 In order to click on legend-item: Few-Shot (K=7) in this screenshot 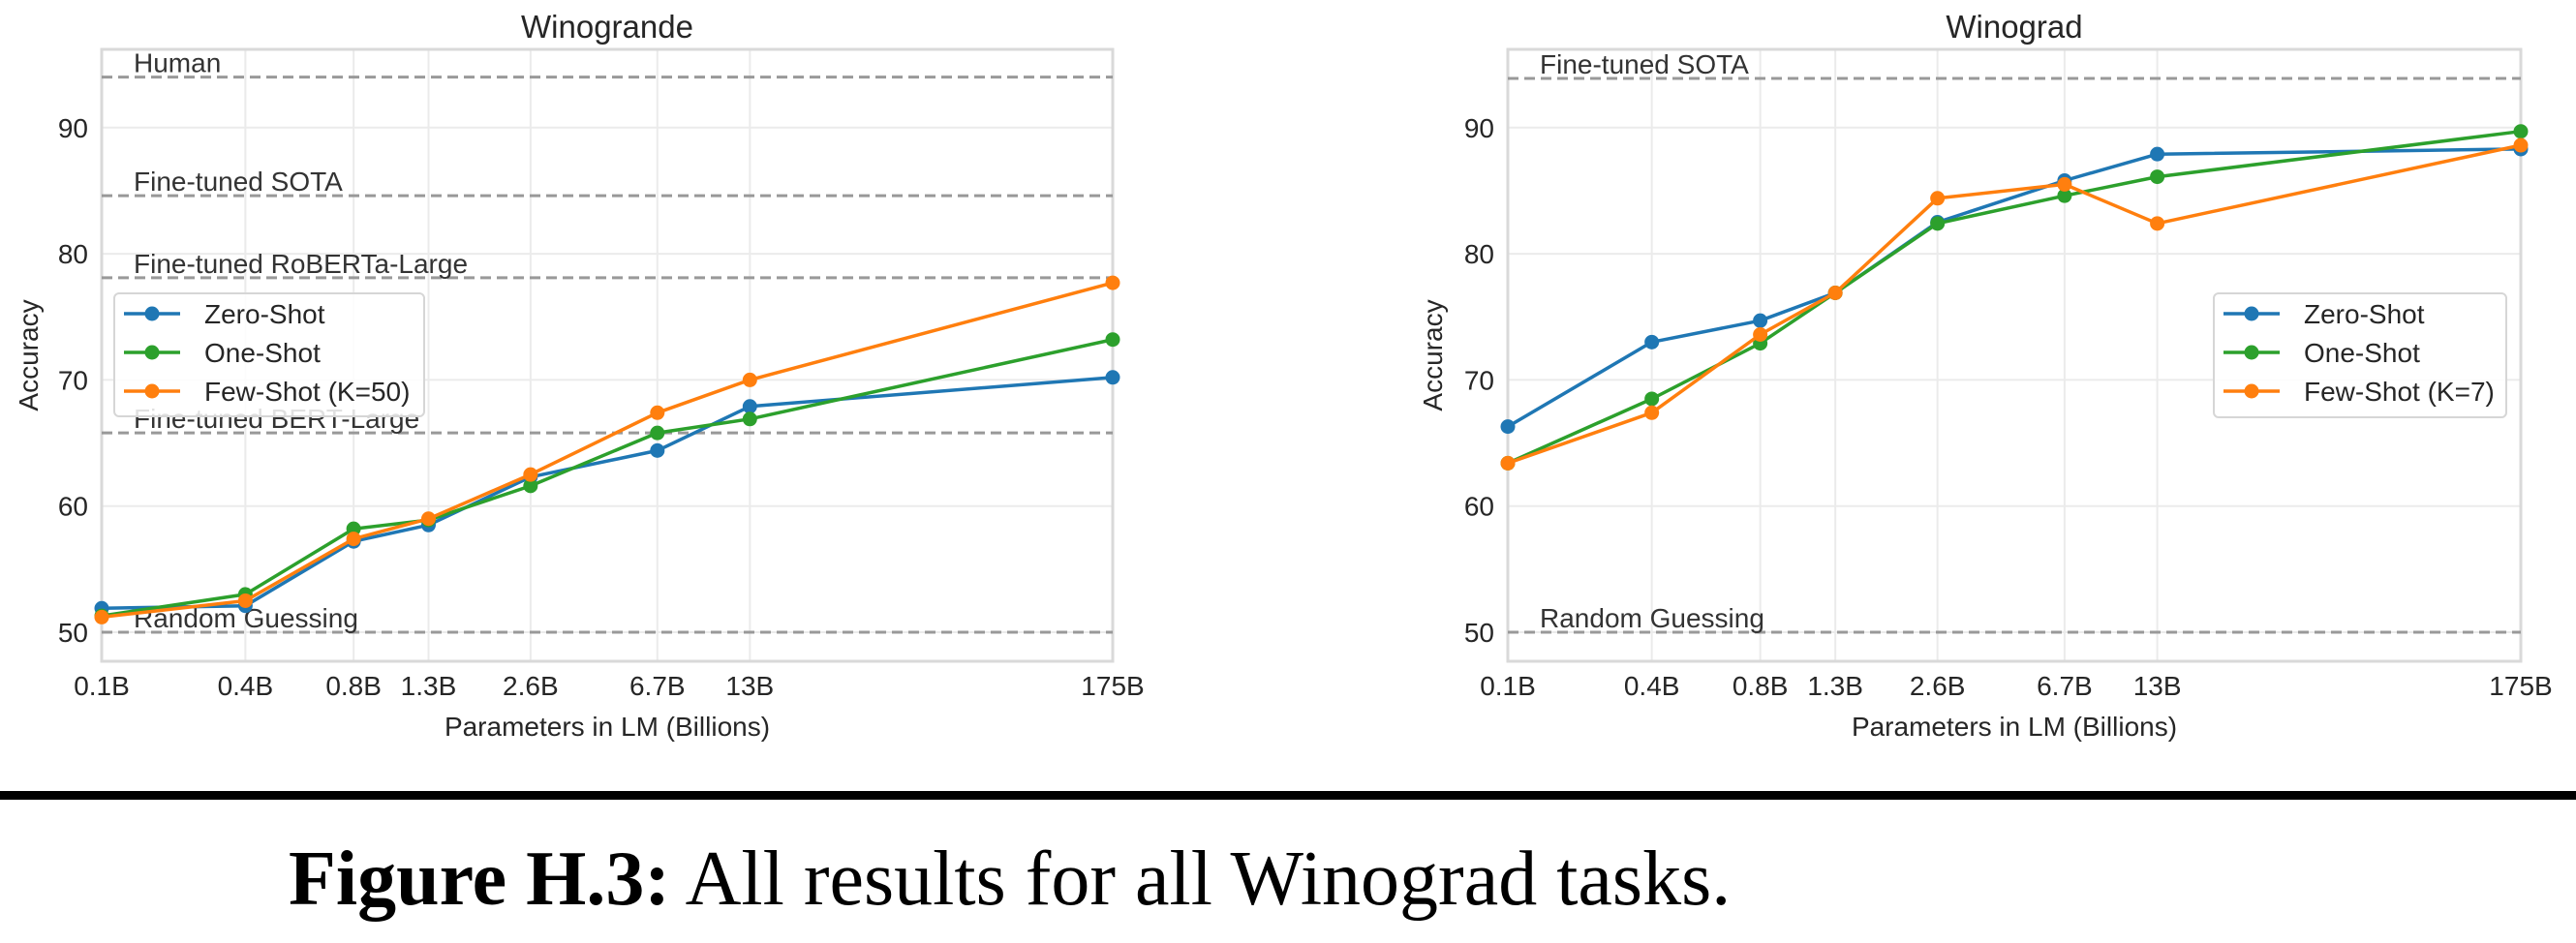, I will do `click(2359, 392)`.